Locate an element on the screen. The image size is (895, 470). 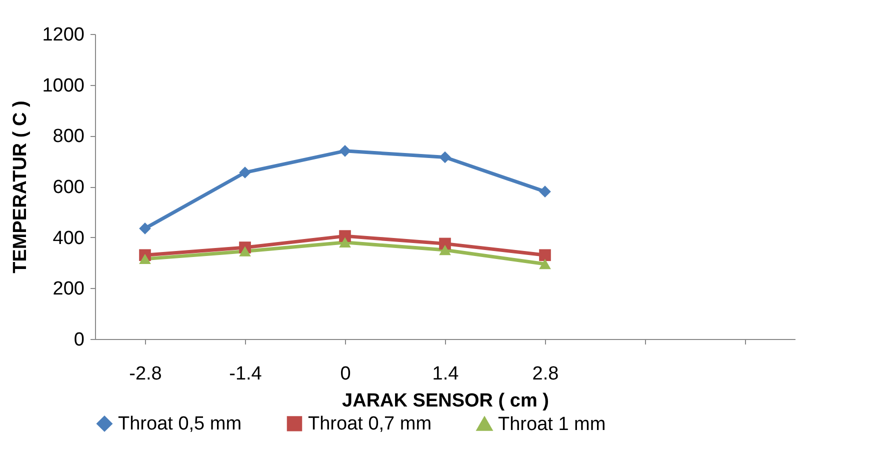
y-tick-label: 400 is located at coordinates (68, 238).